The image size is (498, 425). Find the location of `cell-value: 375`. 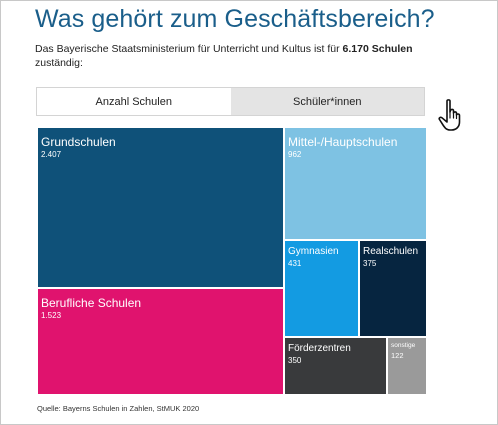

cell-value: 375 is located at coordinates (370, 263).